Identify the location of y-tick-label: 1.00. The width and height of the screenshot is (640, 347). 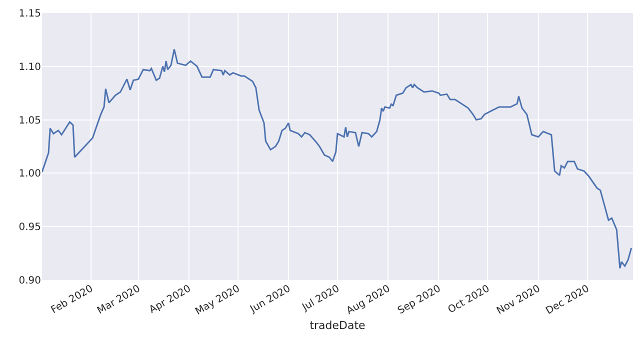
(29, 174).